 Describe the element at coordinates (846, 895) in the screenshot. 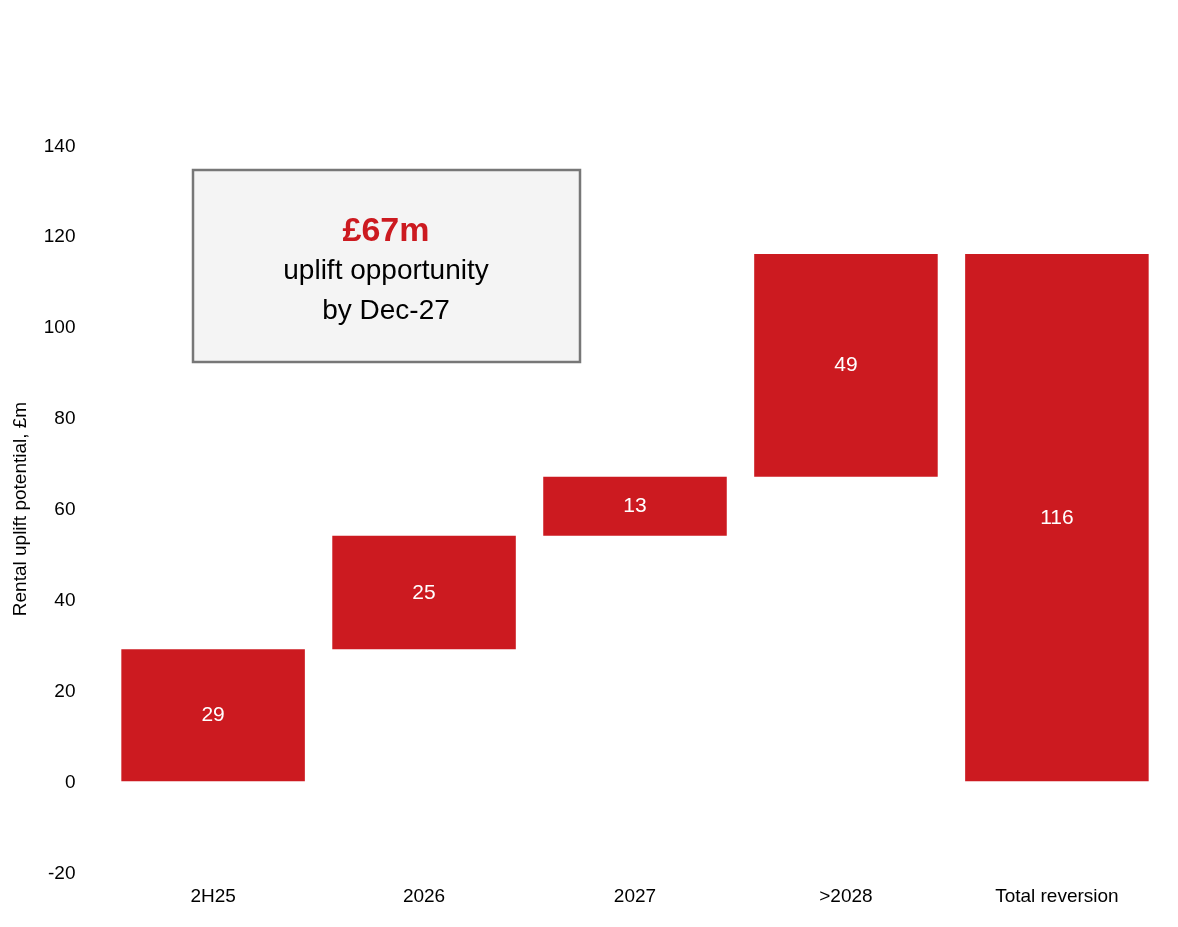

I see `x-tick-label: >2028` at that location.